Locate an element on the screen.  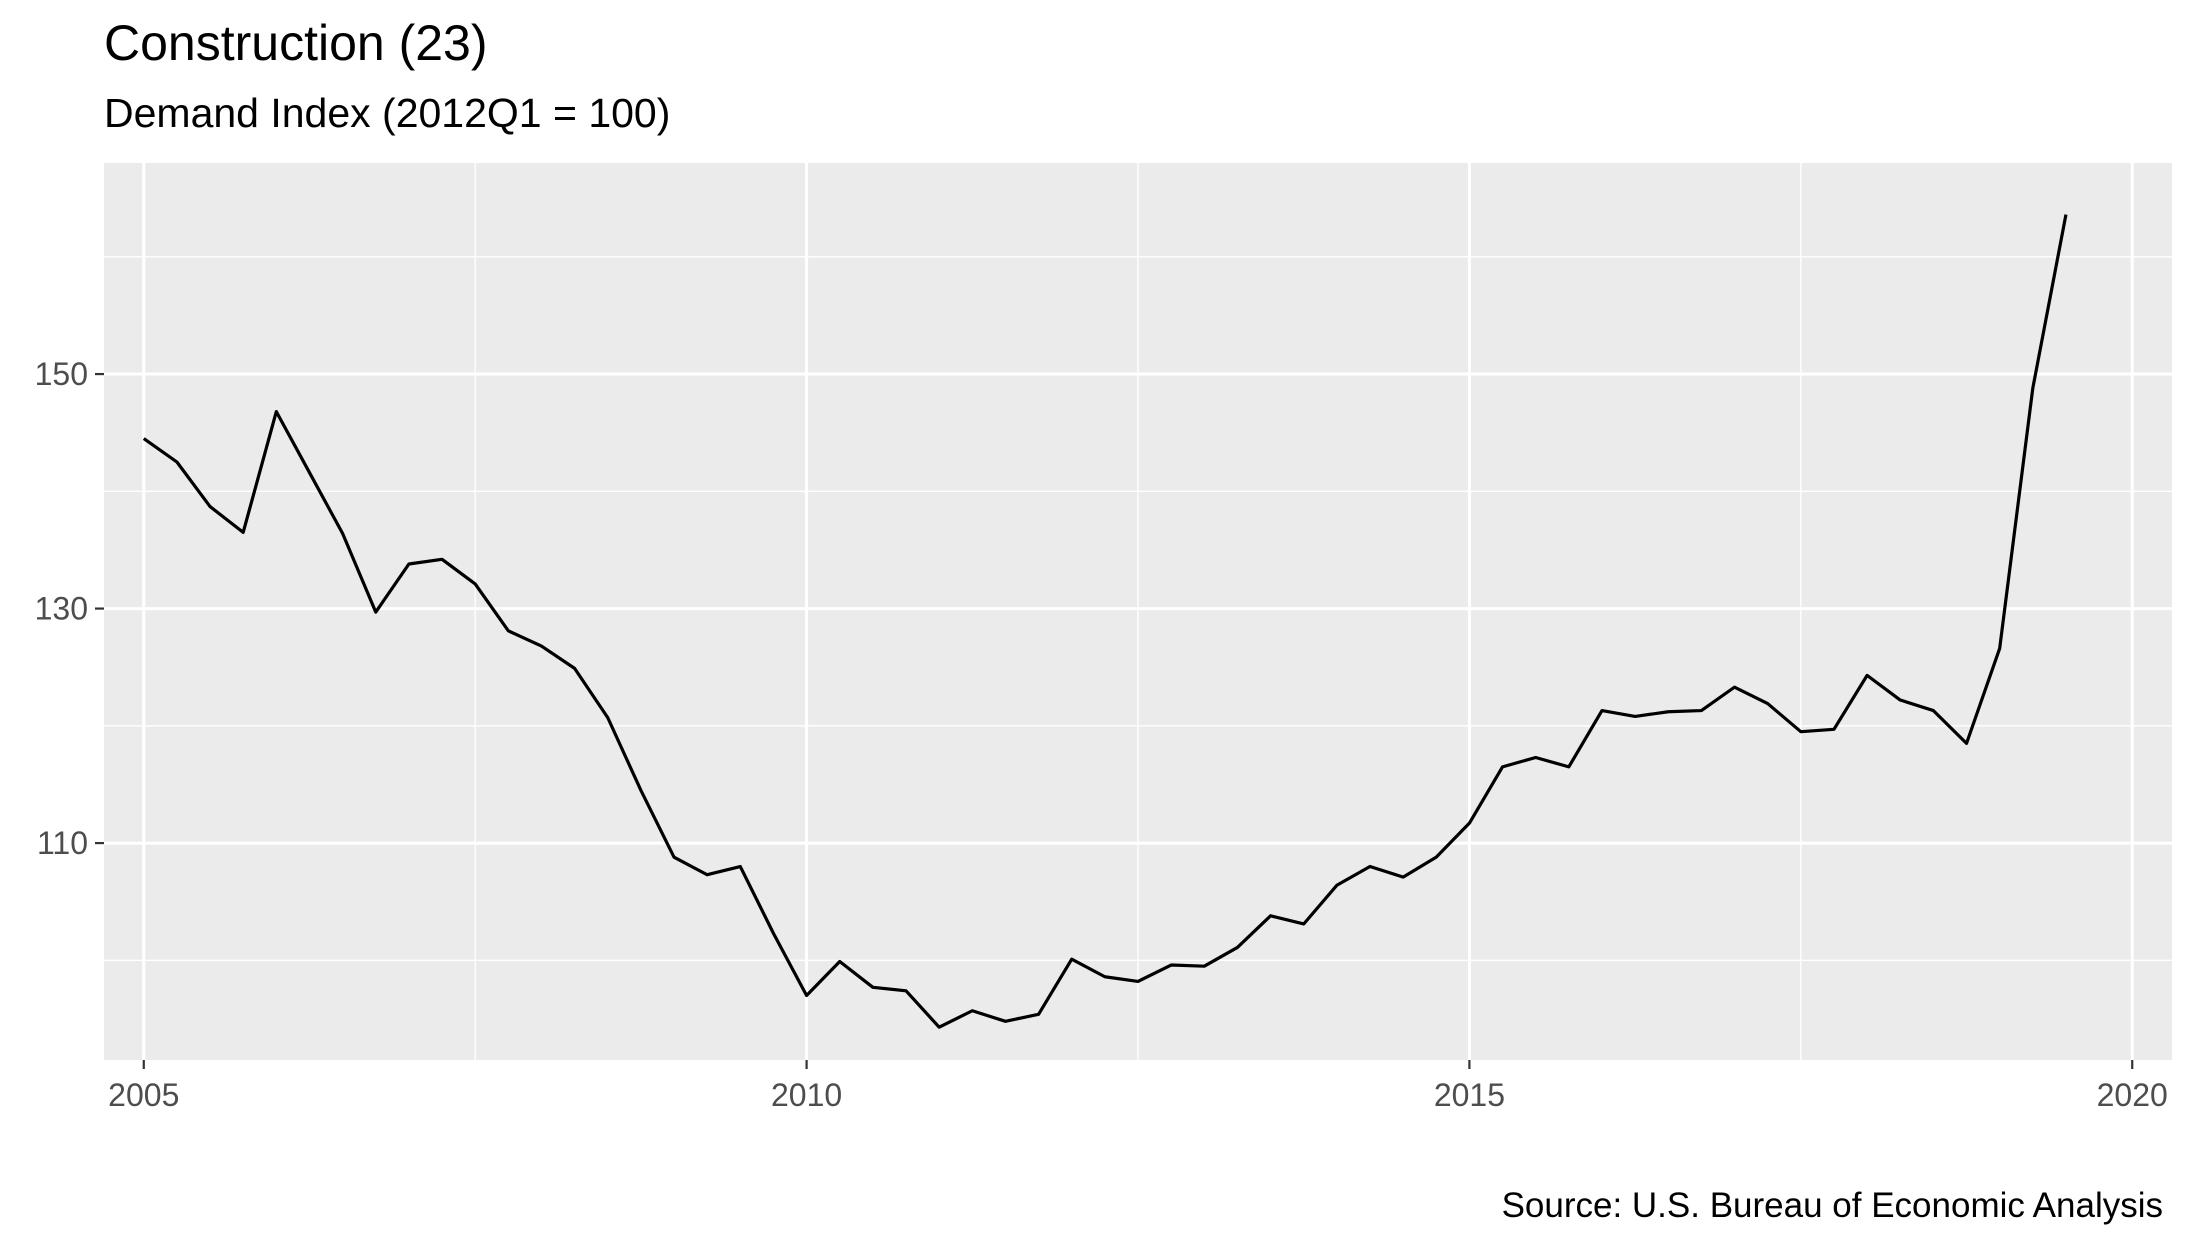
chart-title: Construction (23) is located at coordinates (296, 43).